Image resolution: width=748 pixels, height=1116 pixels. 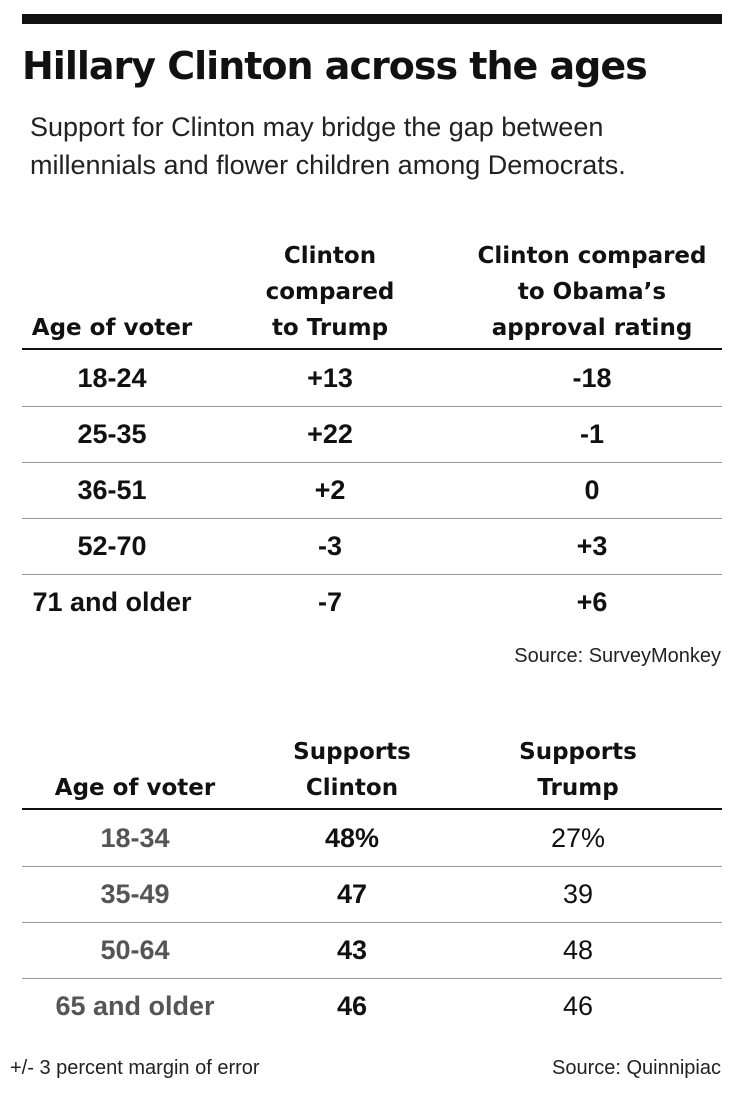 I want to click on chart-title: Hillary Clinton across the ages, so click(x=335, y=66).